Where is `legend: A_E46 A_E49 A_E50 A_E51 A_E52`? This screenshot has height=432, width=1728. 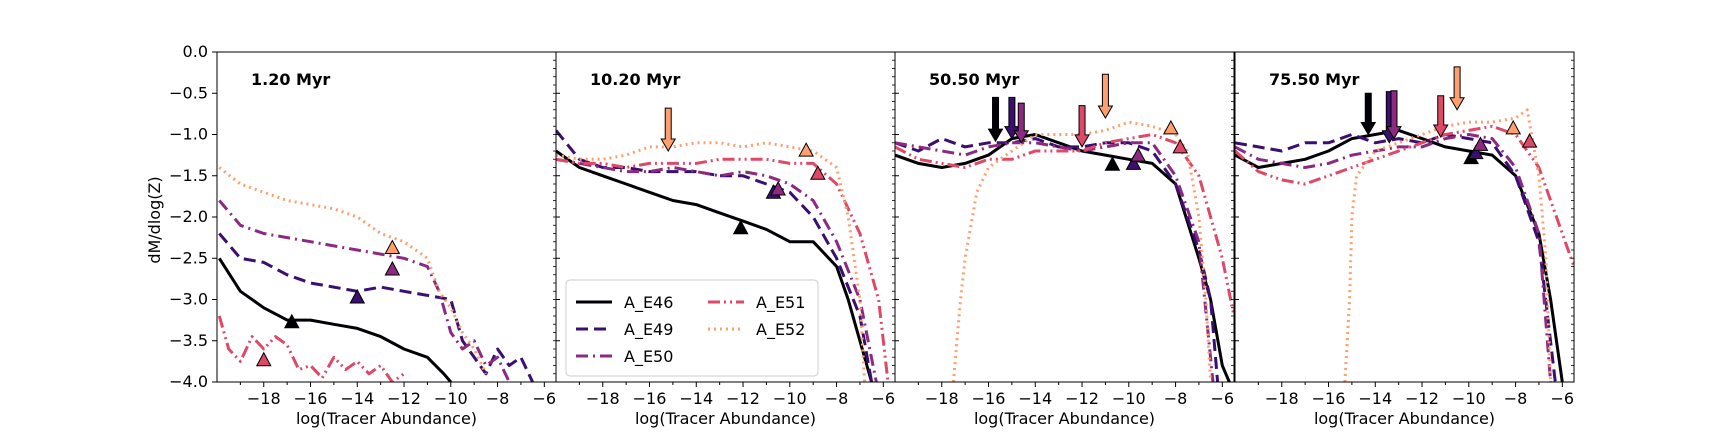 legend: A_E46 A_E49 A_E50 A_E51 A_E52 is located at coordinates (692, 328).